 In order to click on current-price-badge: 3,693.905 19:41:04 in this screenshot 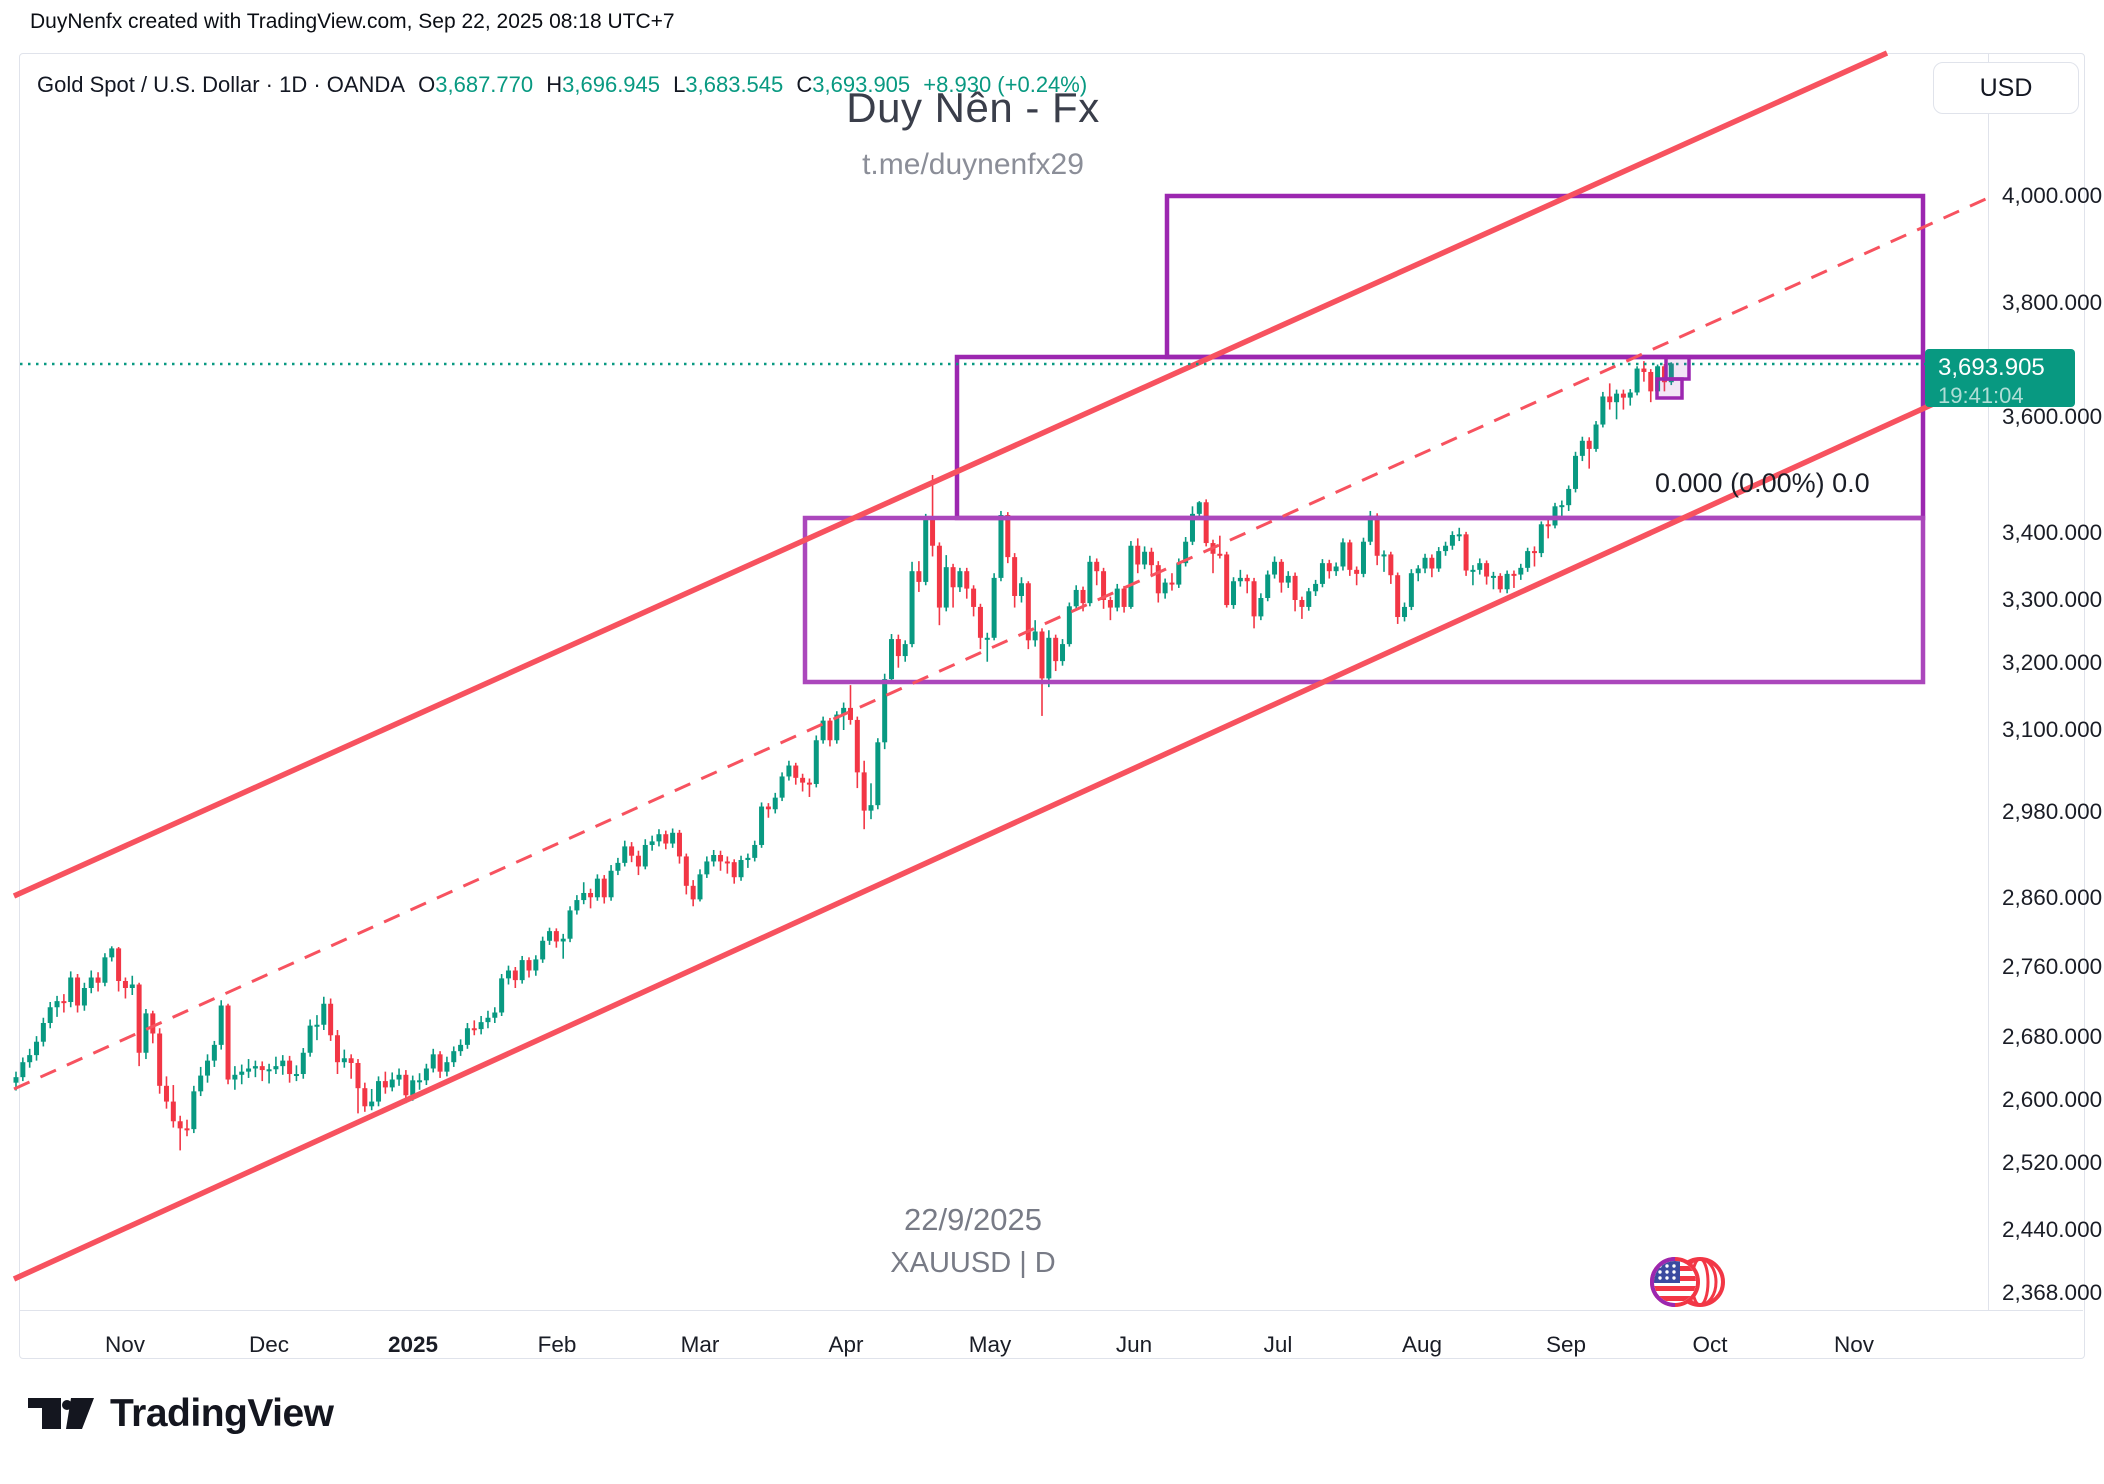, I will do `click(2000, 378)`.